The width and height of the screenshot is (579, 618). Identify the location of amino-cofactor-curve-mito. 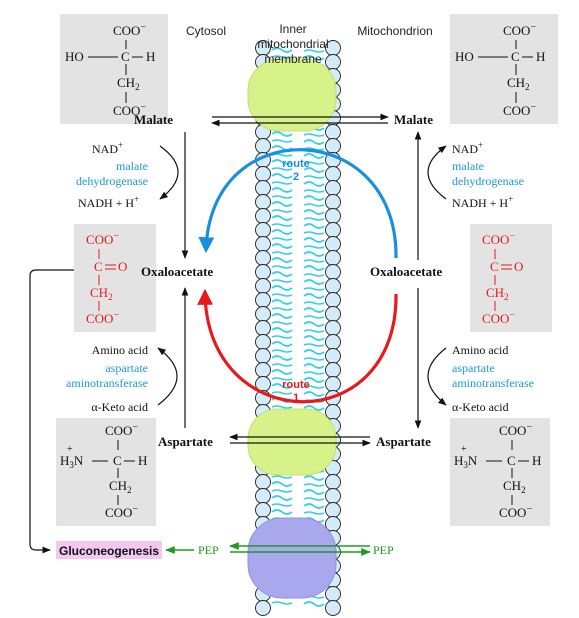
(437, 376).